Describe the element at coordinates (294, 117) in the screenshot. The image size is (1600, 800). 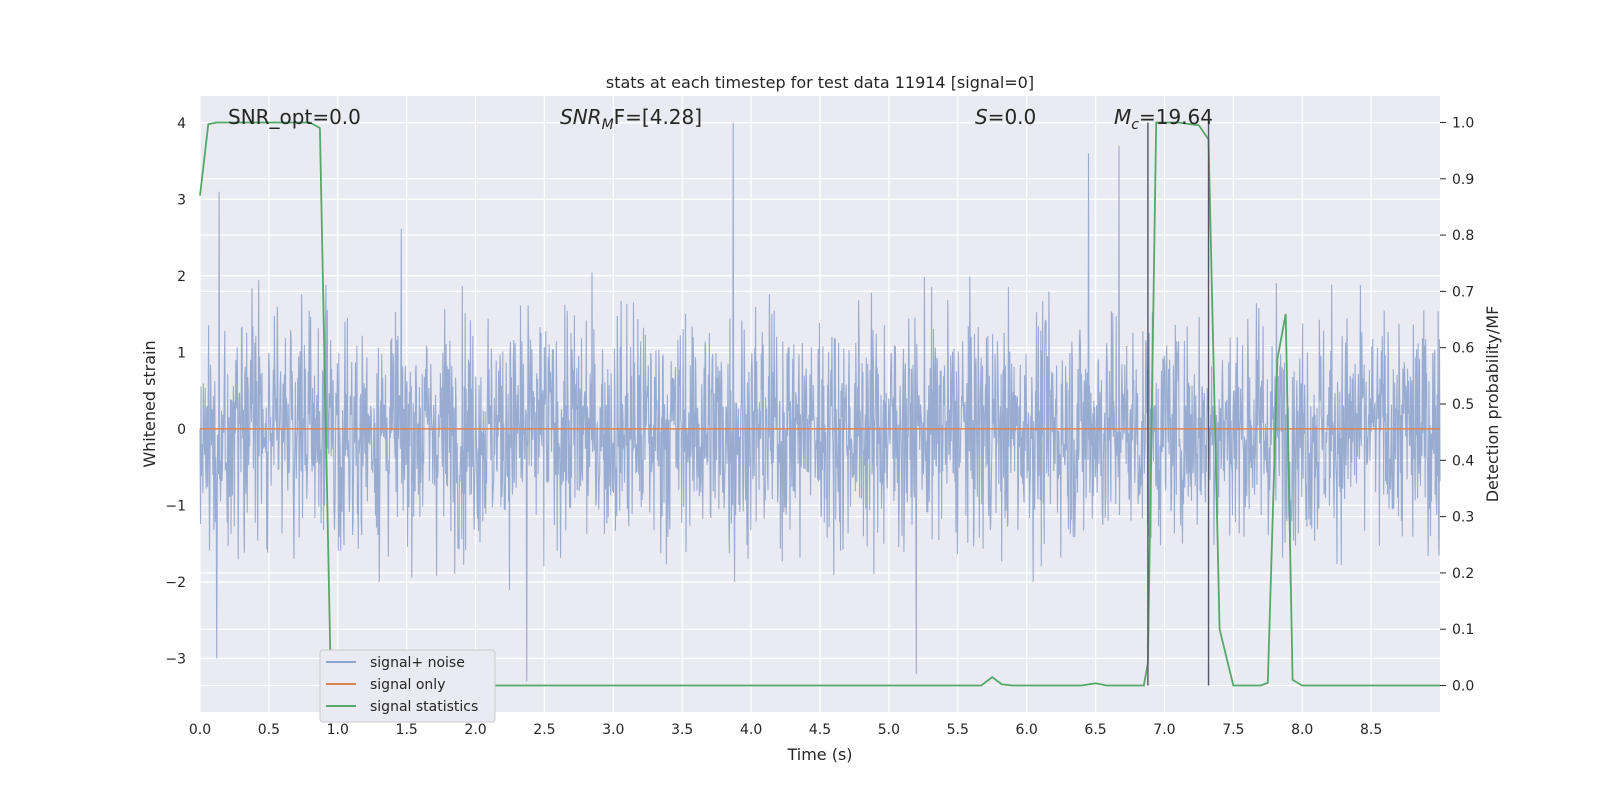
I see `annotation-snr-opt: SNR_opt=0.0` at that location.